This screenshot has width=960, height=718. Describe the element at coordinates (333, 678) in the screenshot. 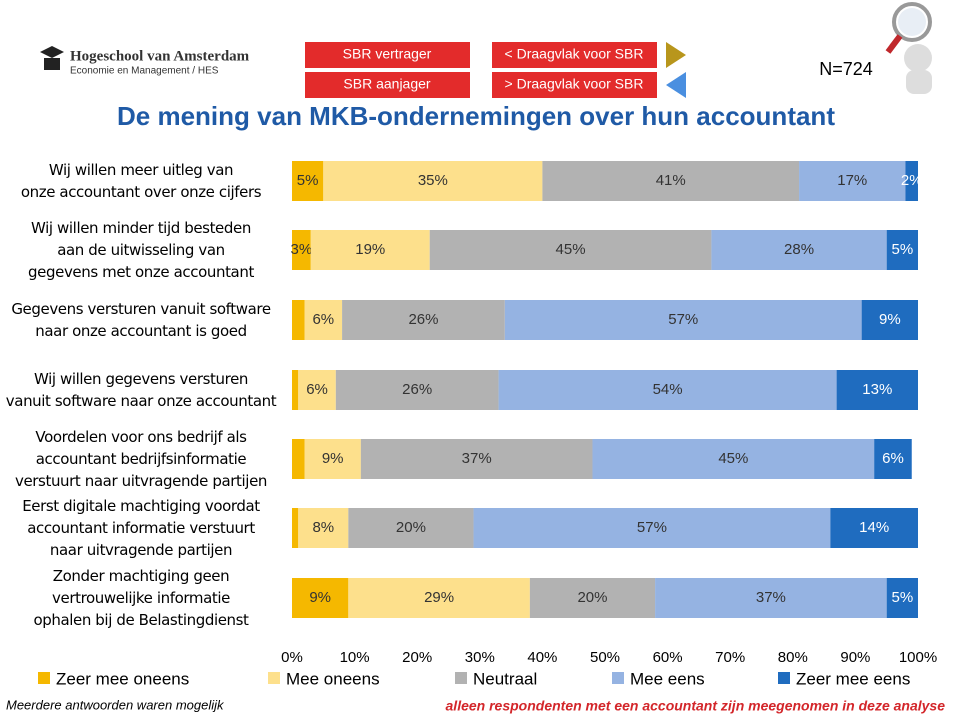

I see `legend-label: Mee oneens` at that location.